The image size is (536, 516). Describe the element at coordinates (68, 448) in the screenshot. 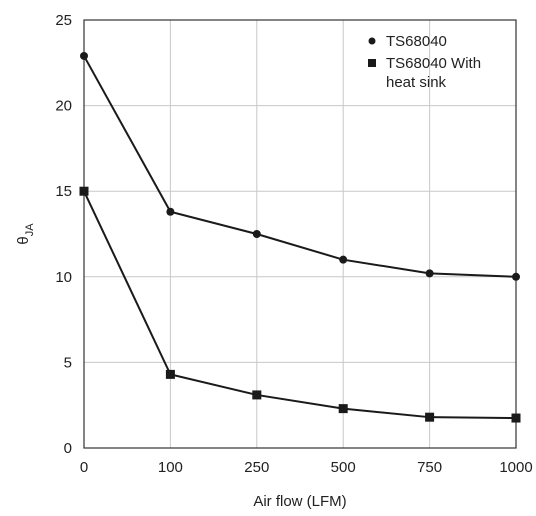

I see `y-tick-label: 0` at that location.